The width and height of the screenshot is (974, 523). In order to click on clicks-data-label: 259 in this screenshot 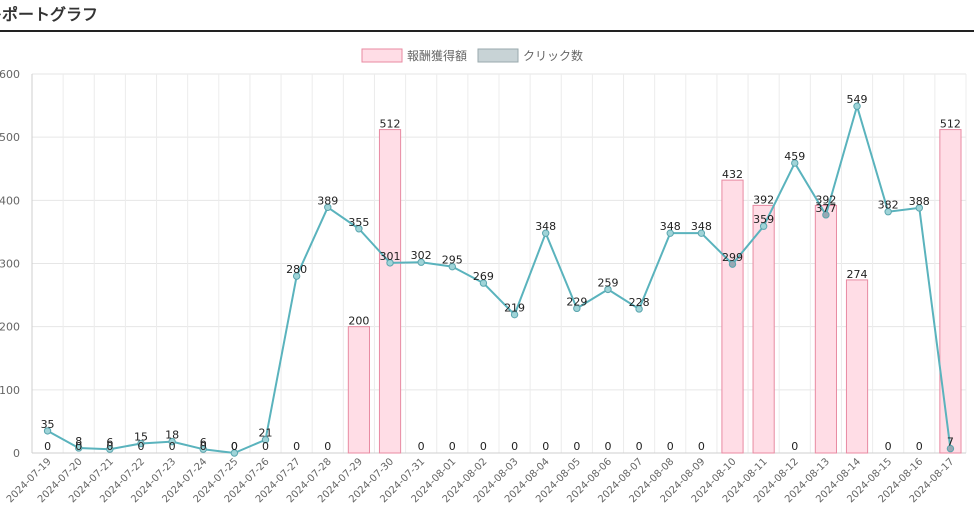, I will do `click(607, 282)`.